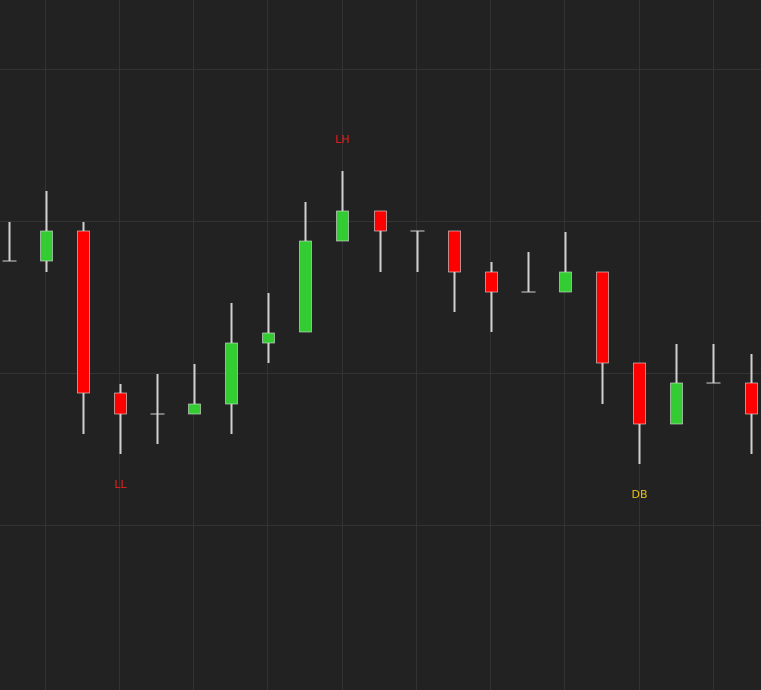 Image resolution: width=761 pixels, height=690 pixels. Describe the element at coordinates (120, 484) in the screenshot. I see `annotation: LL` at that location.